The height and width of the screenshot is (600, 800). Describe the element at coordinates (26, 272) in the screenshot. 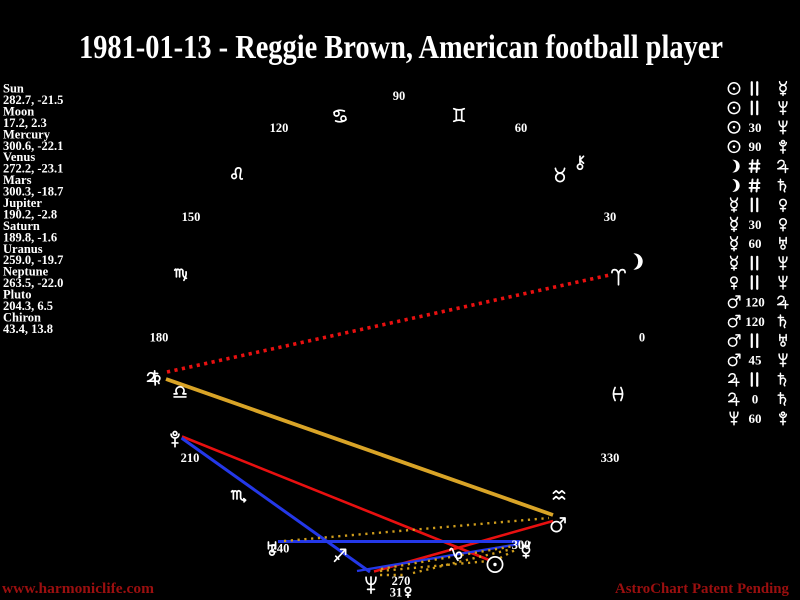

I see `svg-text: Neptune` at that location.